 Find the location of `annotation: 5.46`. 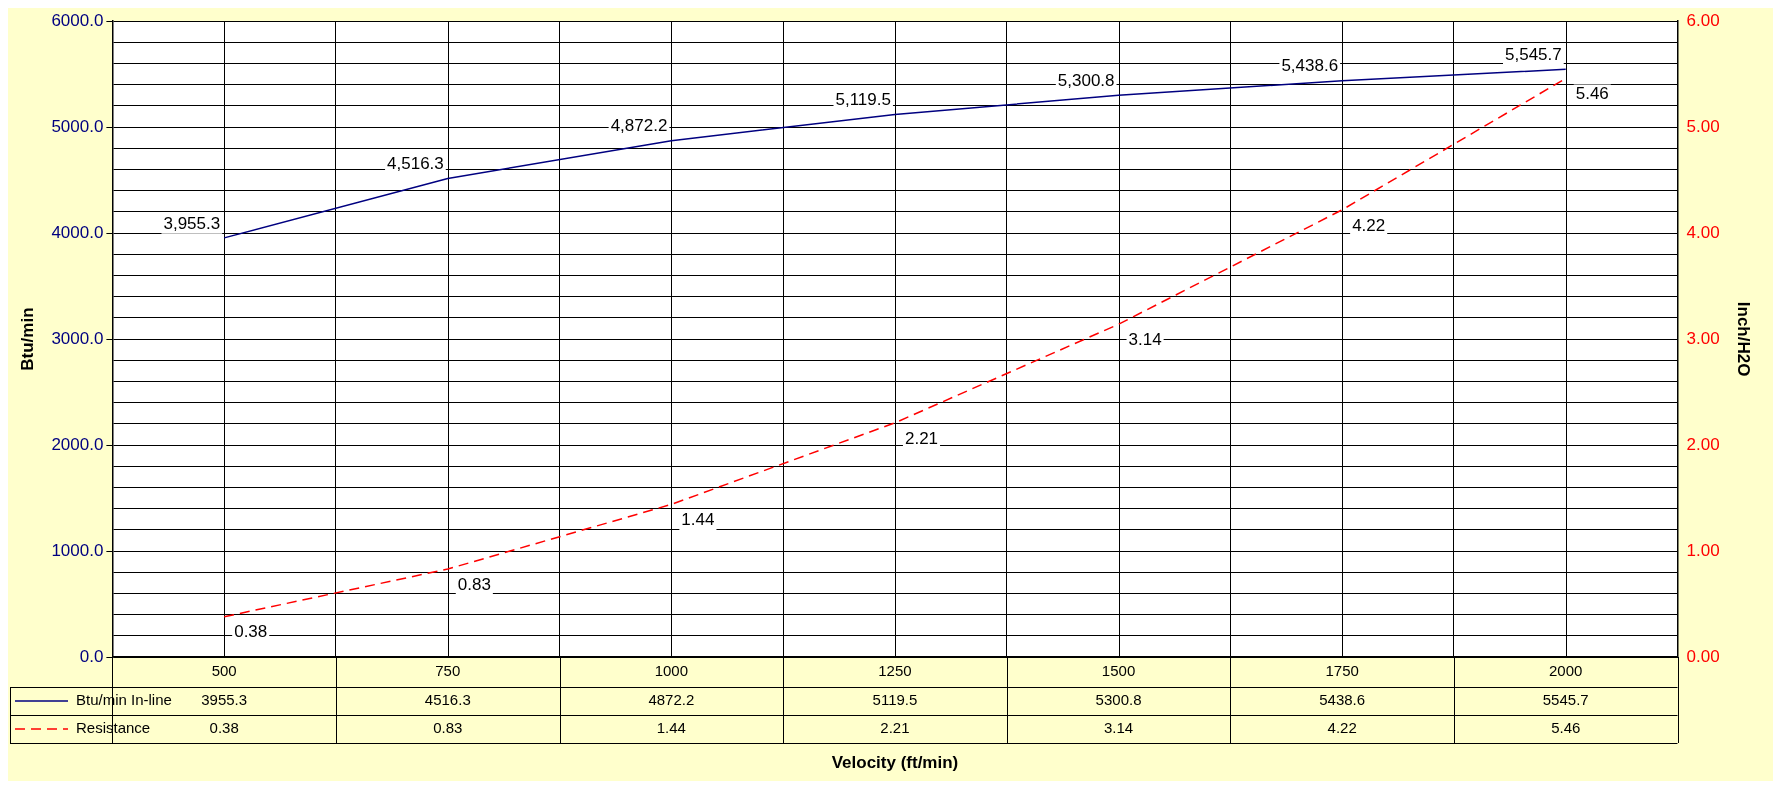

annotation: 5.46 is located at coordinates (1592, 94).